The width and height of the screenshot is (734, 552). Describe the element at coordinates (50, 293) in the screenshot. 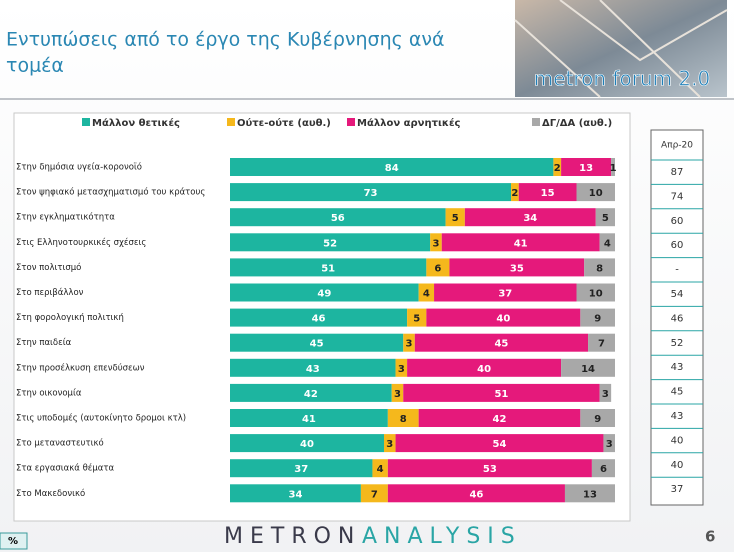

I see `category-label: Στο περιβάλλον` at that location.